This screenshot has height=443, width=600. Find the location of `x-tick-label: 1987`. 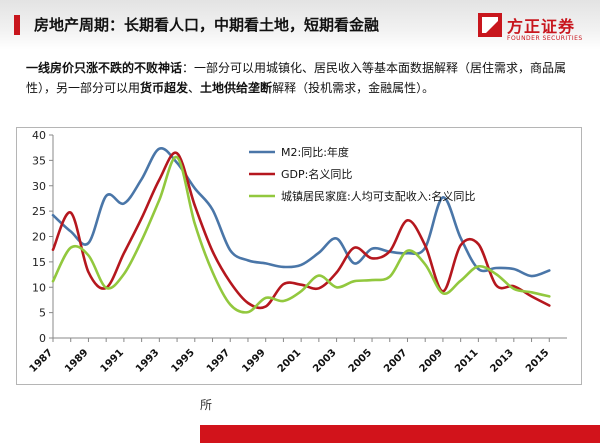

x-tick-label: 1987 is located at coordinates (41, 360).